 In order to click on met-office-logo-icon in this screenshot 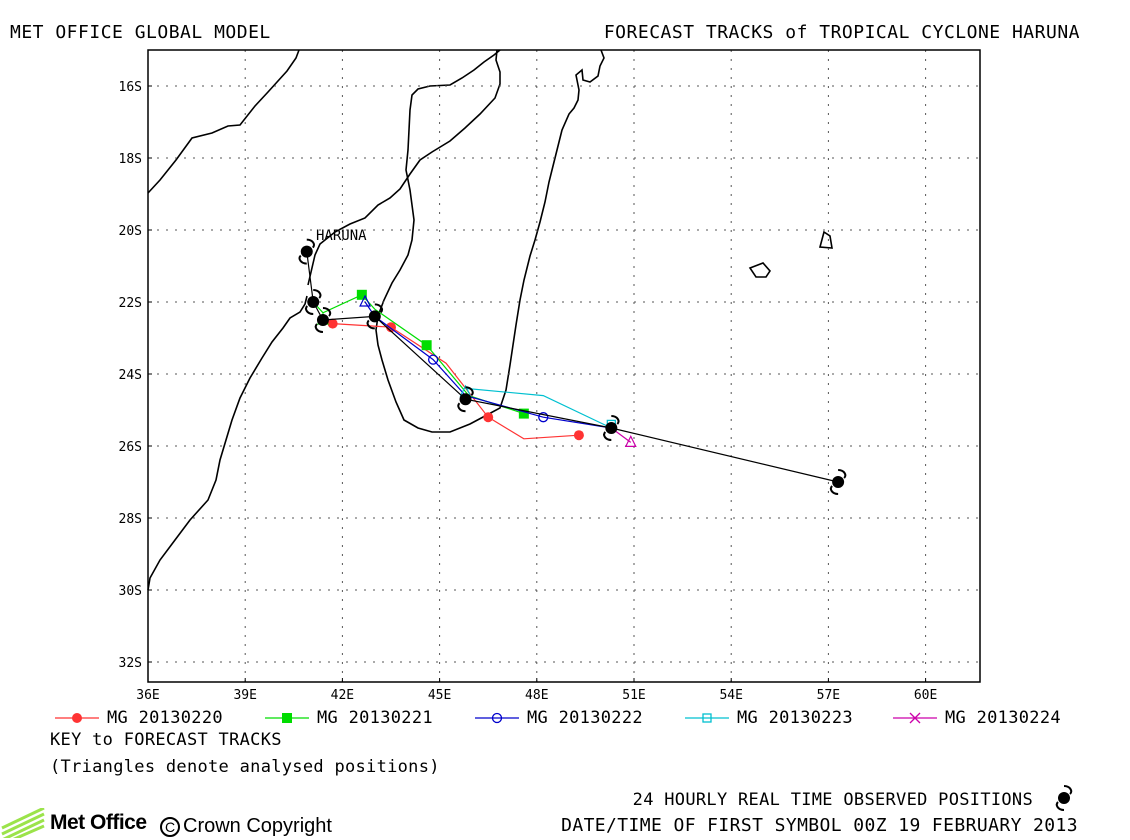, I will do `click(23, 823)`.